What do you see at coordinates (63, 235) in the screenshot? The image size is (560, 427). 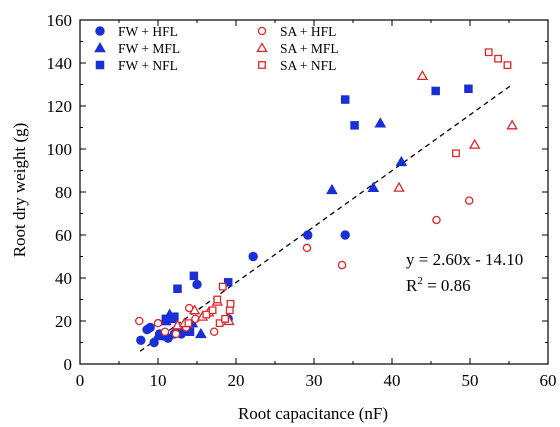 I see `y-tick-label: 60` at bounding box center [63, 235].